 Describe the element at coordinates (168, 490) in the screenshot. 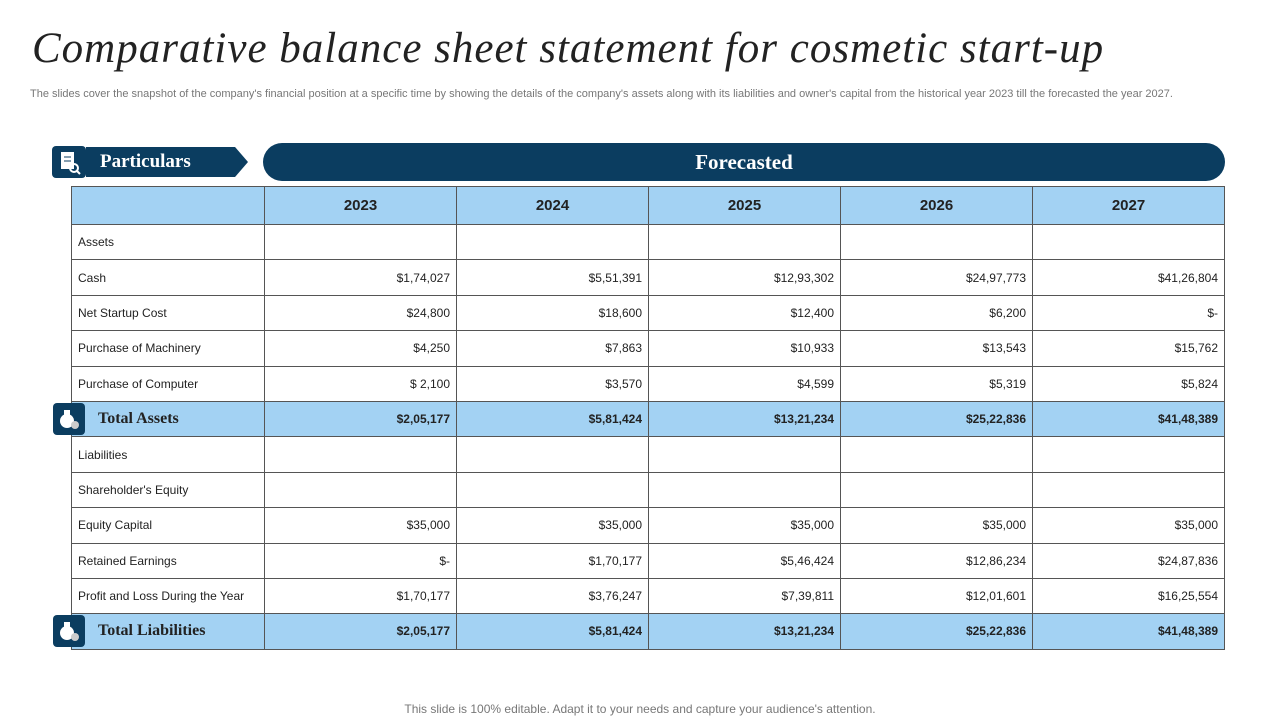

I see `row-label: Shareholder's Equity` at that location.